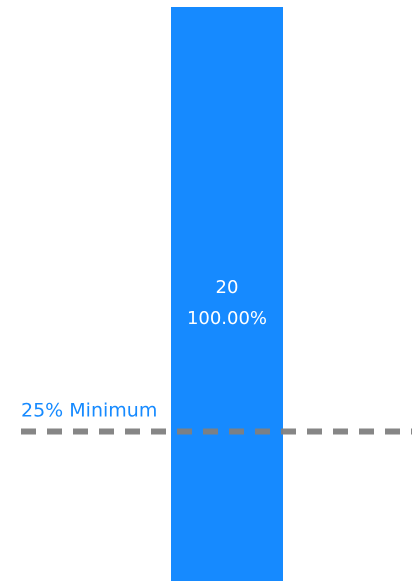 The image size is (412, 581). Describe the element at coordinates (227, 287) in the screenshot. I see `bar-value-label: 20` at that location.